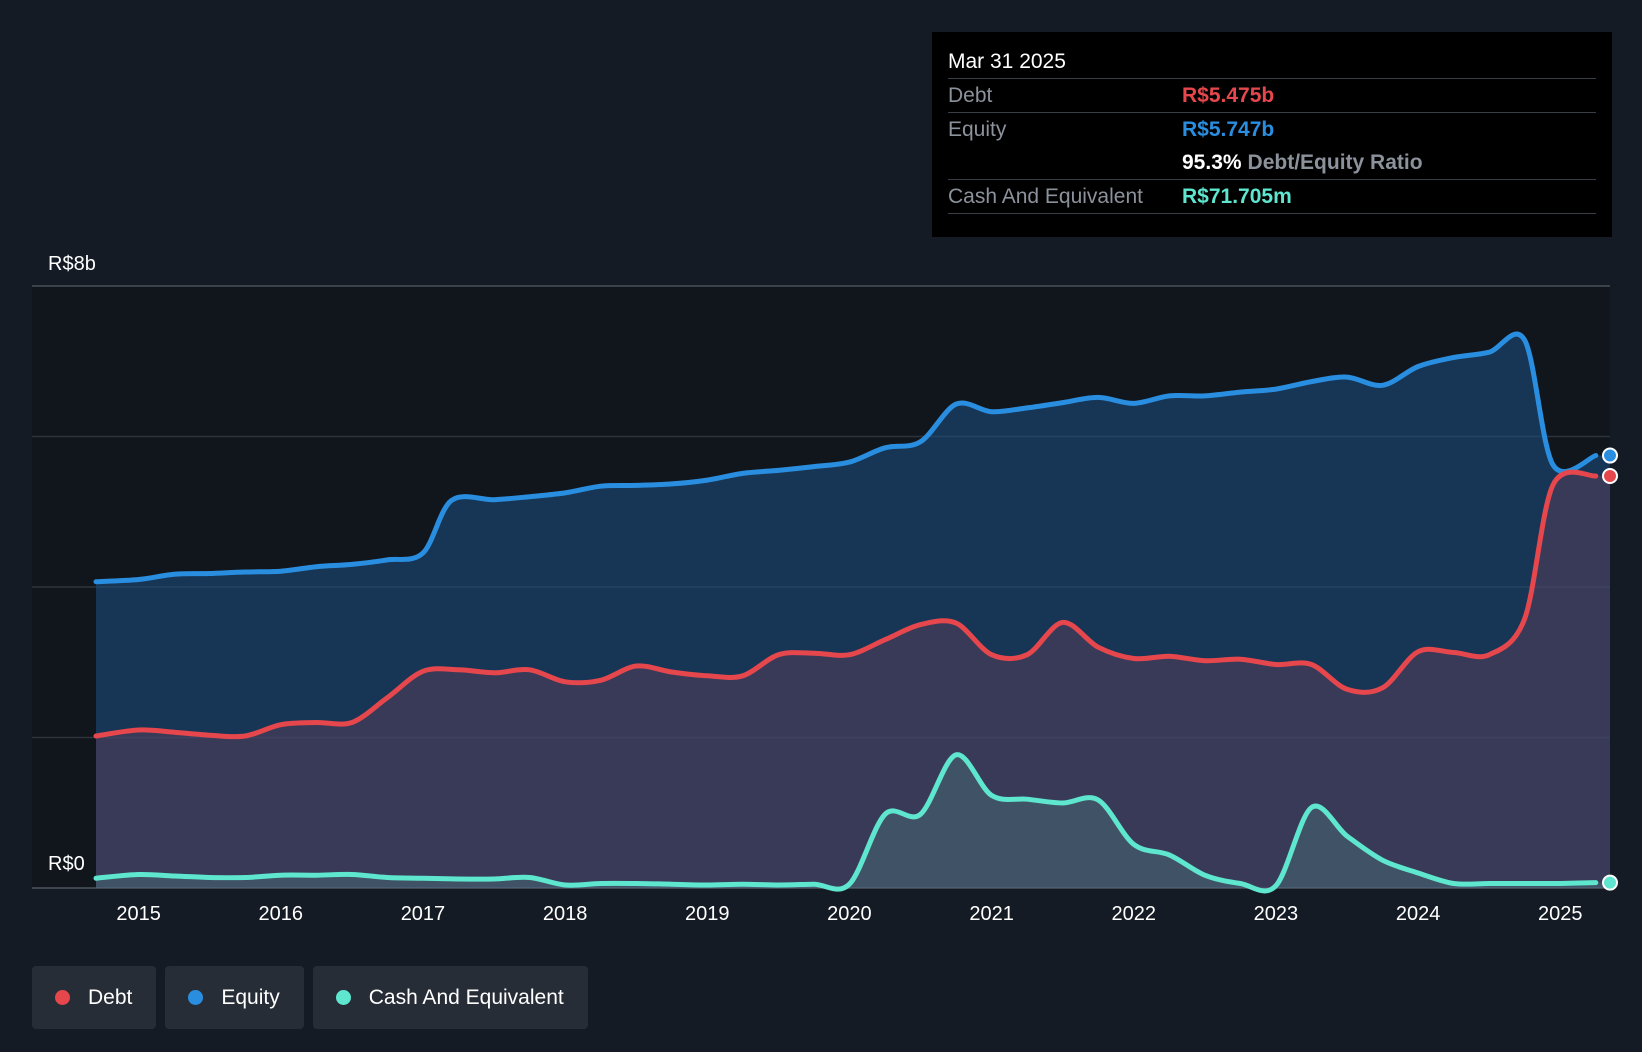  I want to click on legend-item-debt: Debt, so click(94, 997).